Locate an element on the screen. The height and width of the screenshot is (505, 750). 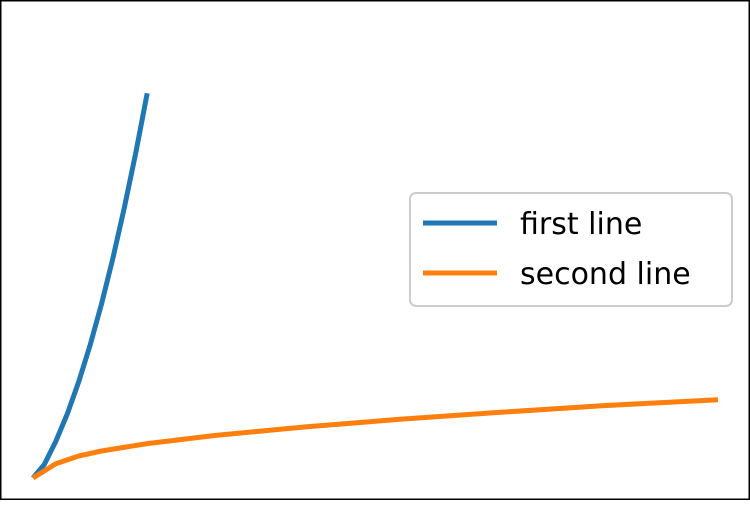
legend-label-first-line: first line is located at coordinates (581, 224).